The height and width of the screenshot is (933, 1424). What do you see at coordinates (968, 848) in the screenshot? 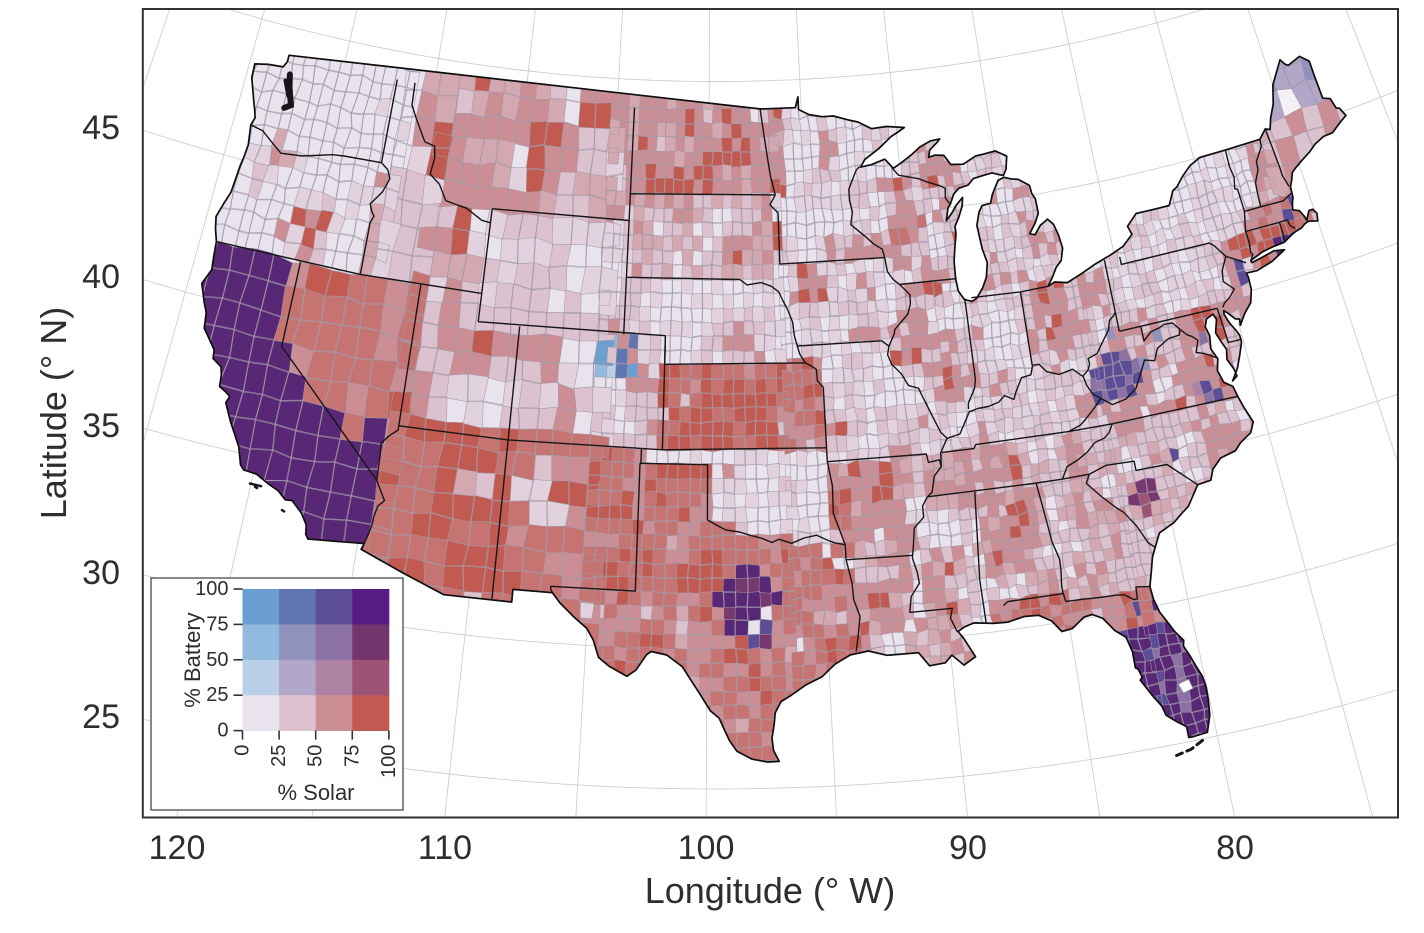
I see `svg-text: 90` at bounding box center [968, 848].